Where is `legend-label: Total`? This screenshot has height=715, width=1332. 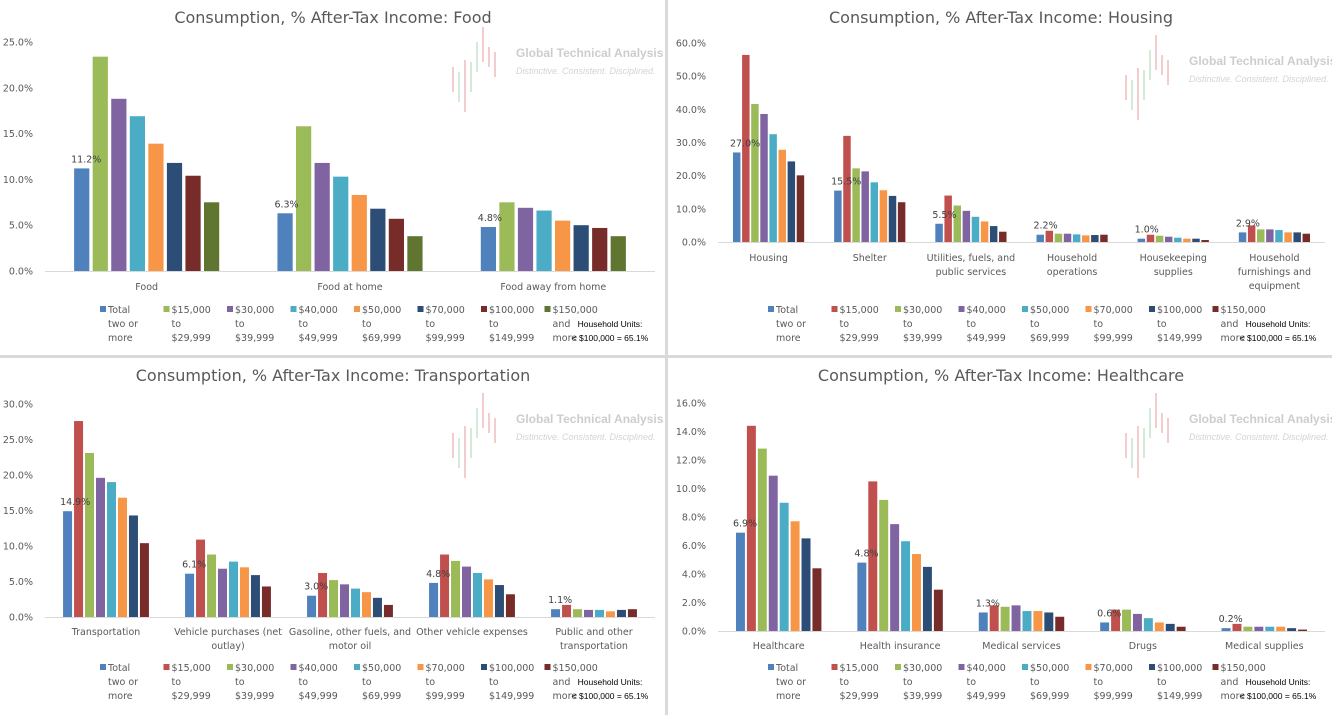
legend-label: Total is located at coordinates (786, 310).